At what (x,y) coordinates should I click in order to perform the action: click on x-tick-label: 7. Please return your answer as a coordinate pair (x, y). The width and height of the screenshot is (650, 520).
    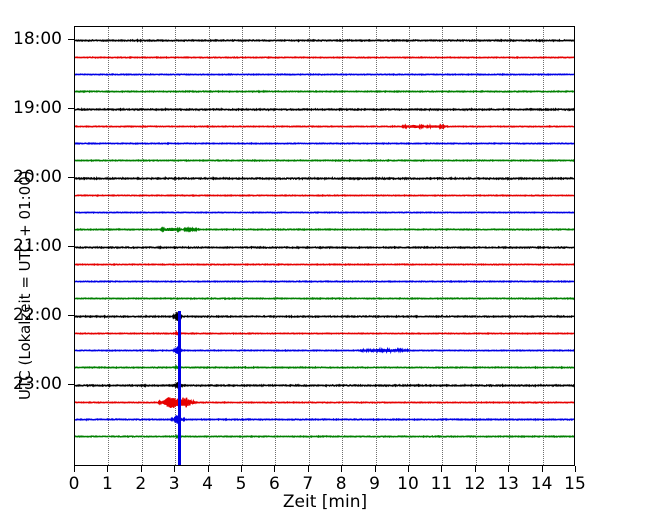
    Looking at the image, I should click on (308, 484).